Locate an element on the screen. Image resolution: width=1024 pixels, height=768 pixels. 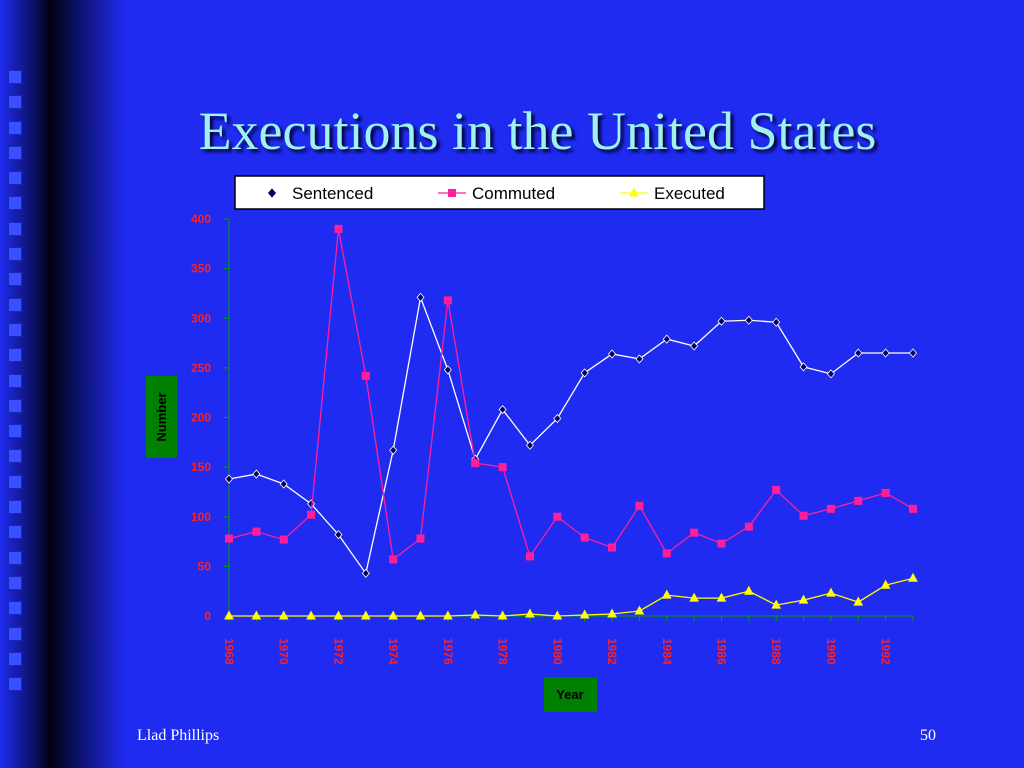
x-tick-label: 1970 is located at coordinates (284, 651).